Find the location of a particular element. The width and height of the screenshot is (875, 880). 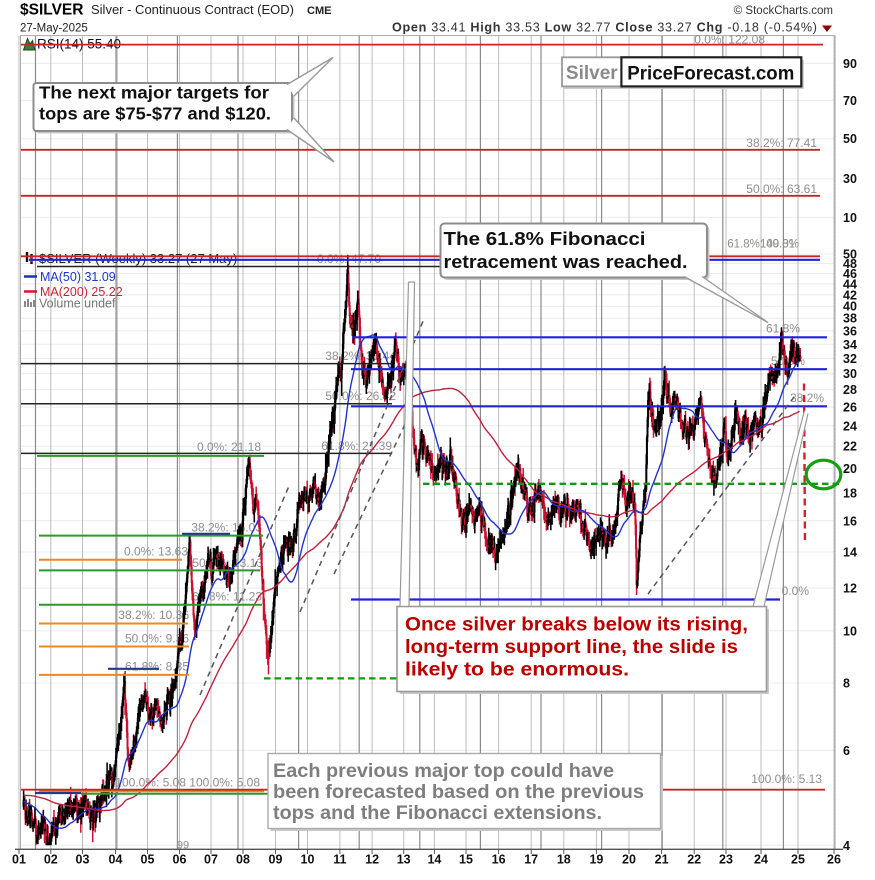

svg-text: Volume undef is located at coordinates (77, 304).